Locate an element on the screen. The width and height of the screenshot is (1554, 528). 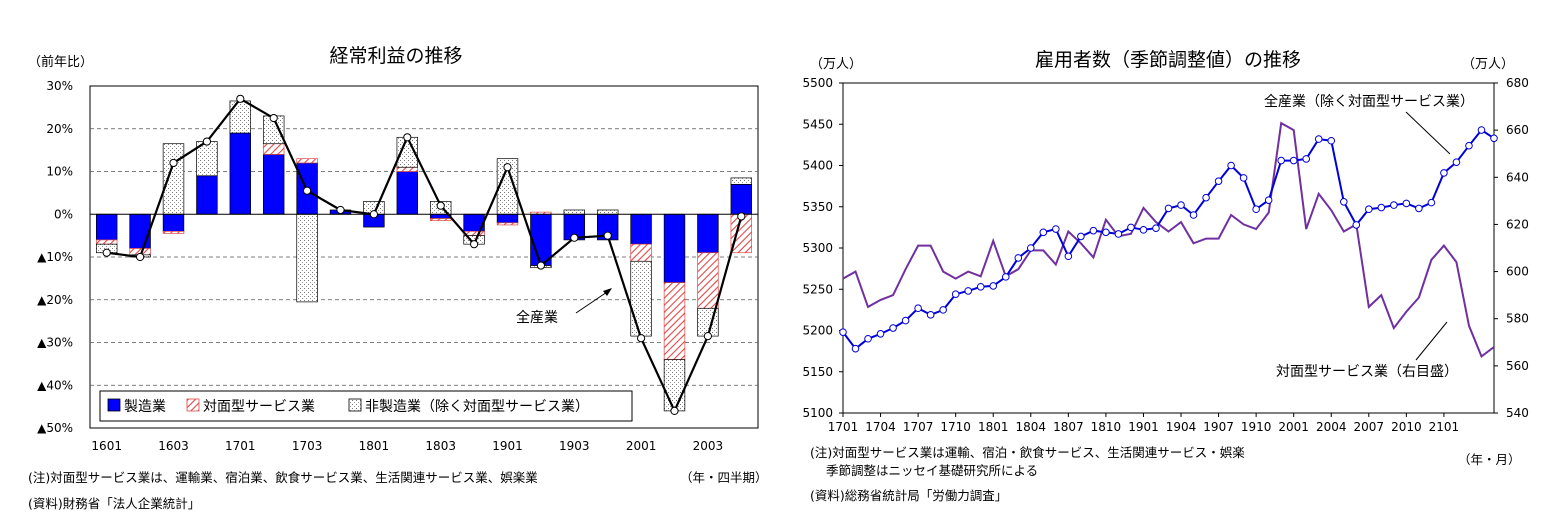
profit-legend: 製造業 対面型サービス業 非製造業（除く対面型サービス業） is located at coordinates (366, 406).